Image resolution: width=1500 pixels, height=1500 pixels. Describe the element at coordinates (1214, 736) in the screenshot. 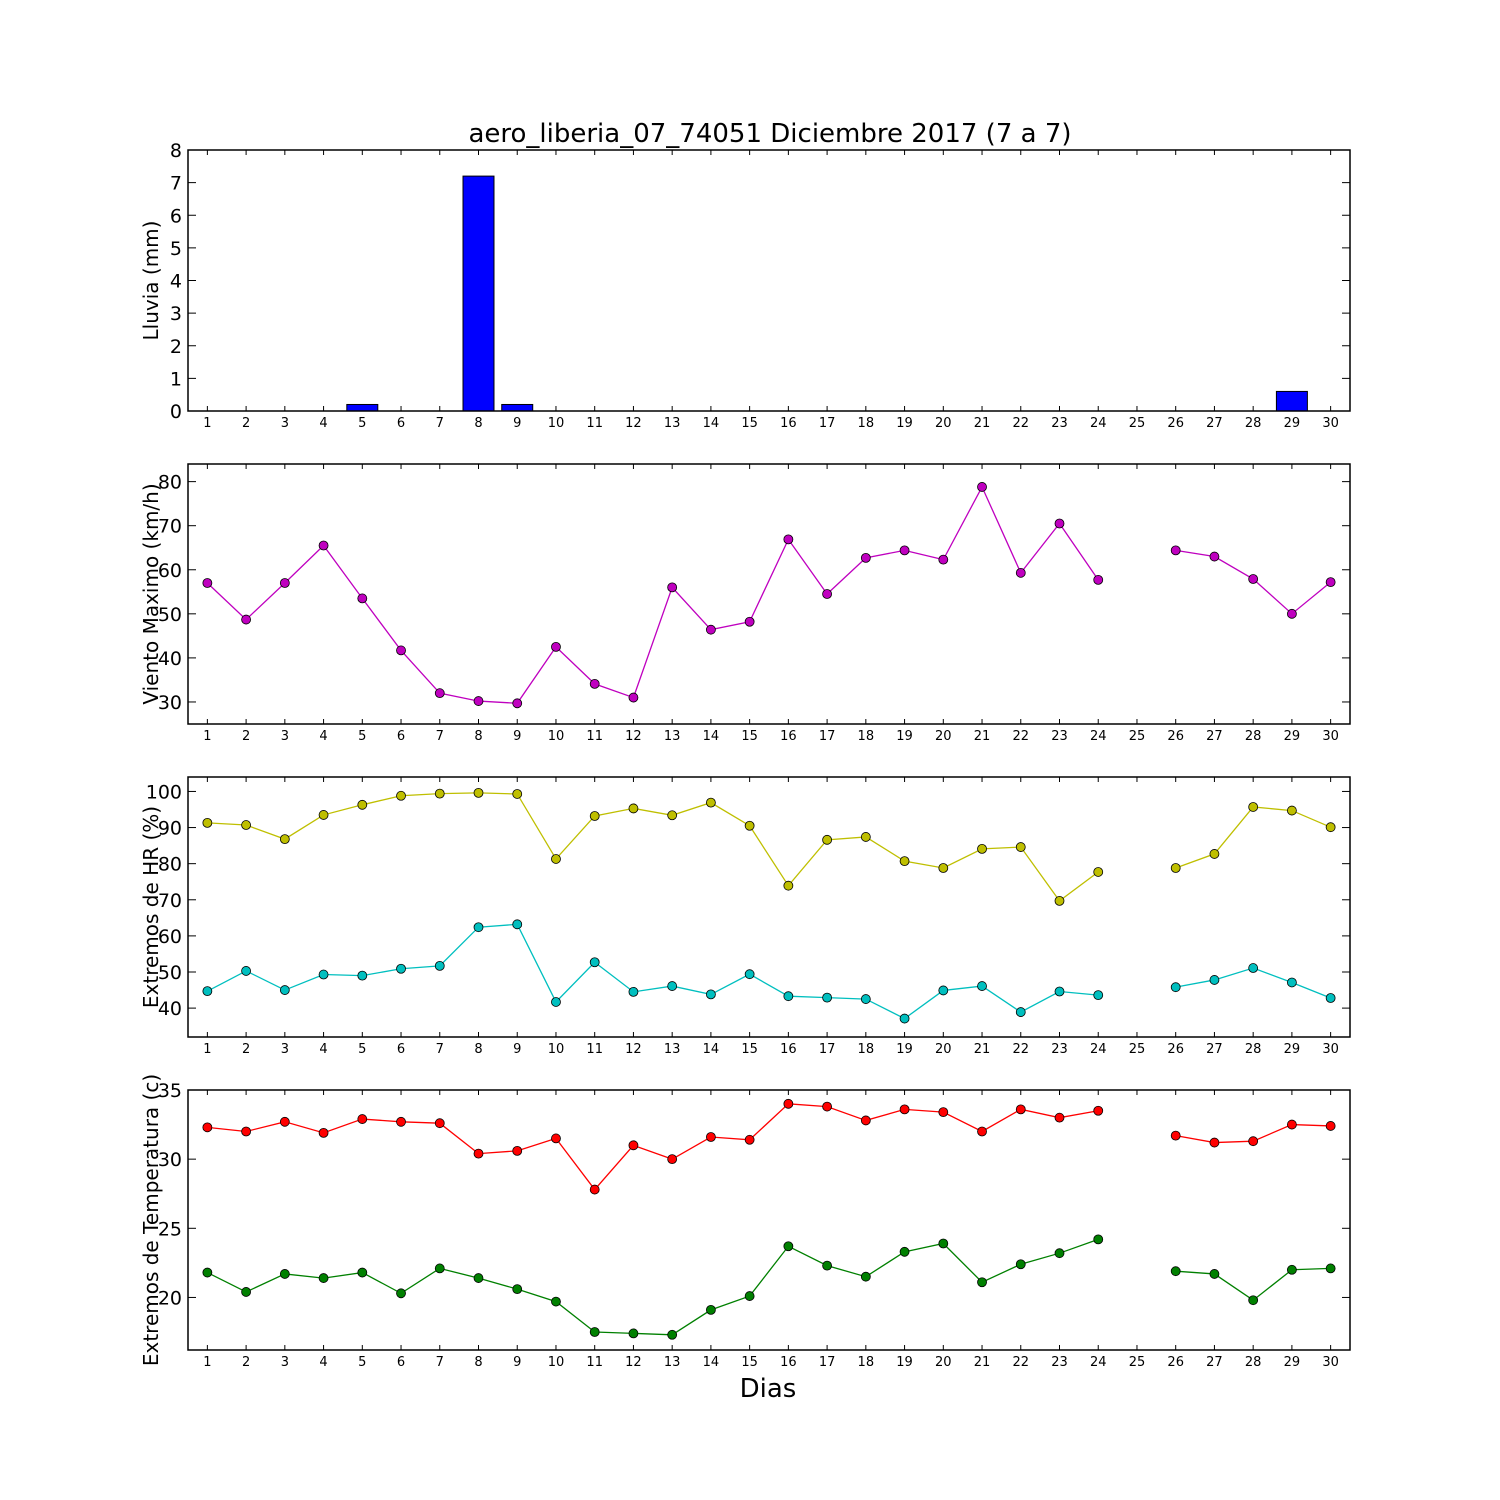

I see `x-tick-label: 27` at that location.